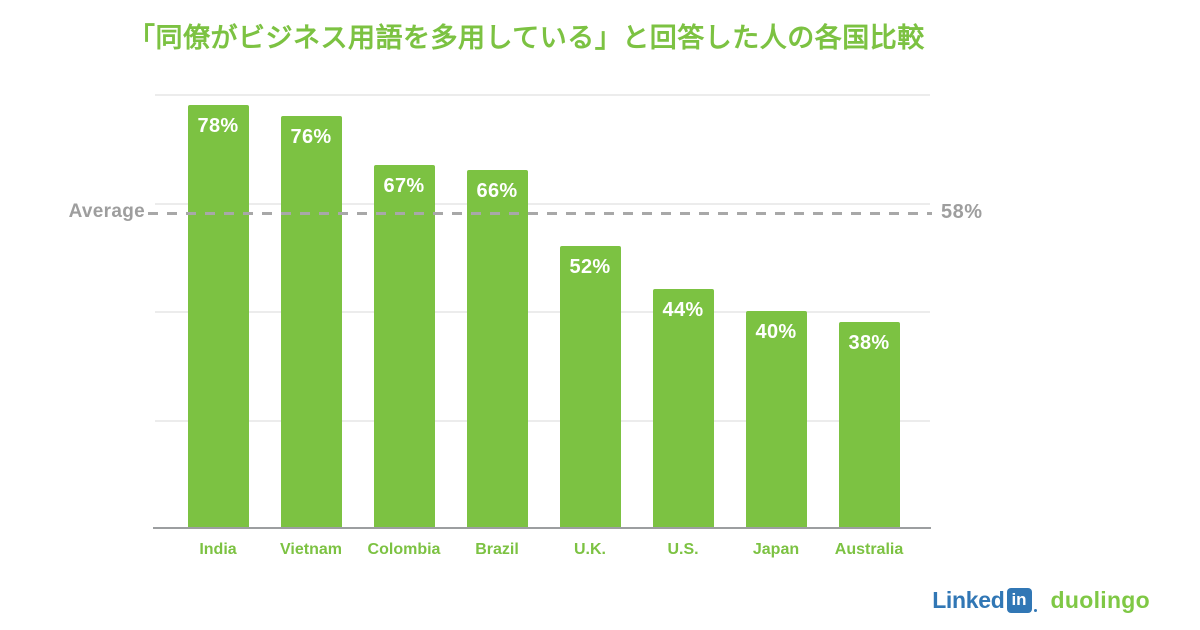 This screenshot has width=1200, height=630. What do you see at coordinates (1019, 600) in the screenshot?
I see `linkedin-in-icon: in` at bounding box center [1019, 600].